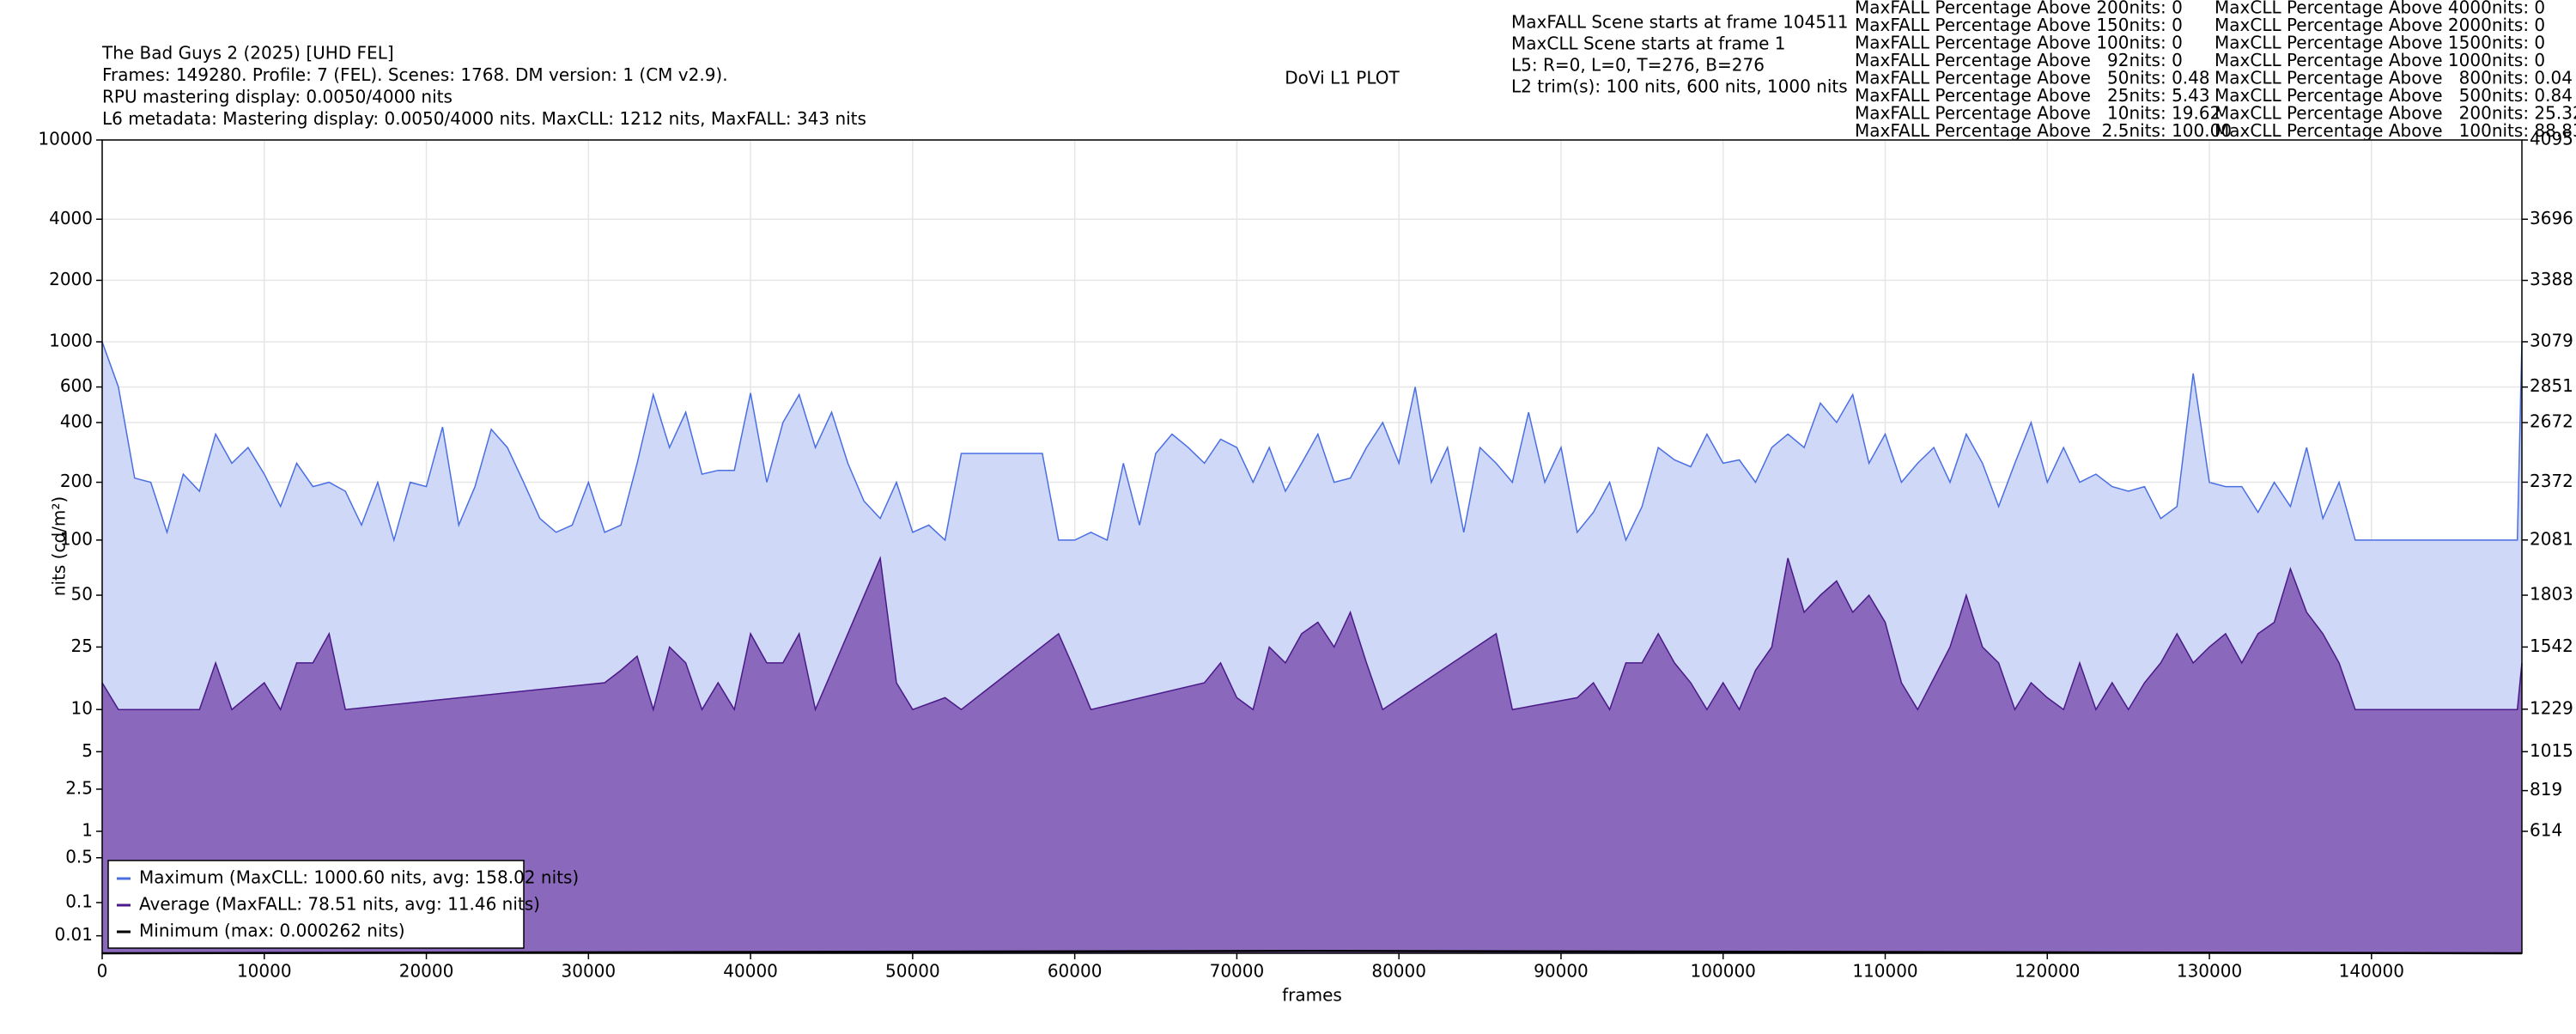 Image resolution: width=2576 pixels, height=1034 pixels. What do you see at coordinates (1680, 22) in the screenshot?
I see `scene-line: MaxFALL Scene starts at frame 104511` at bounding box center [1680, 22].